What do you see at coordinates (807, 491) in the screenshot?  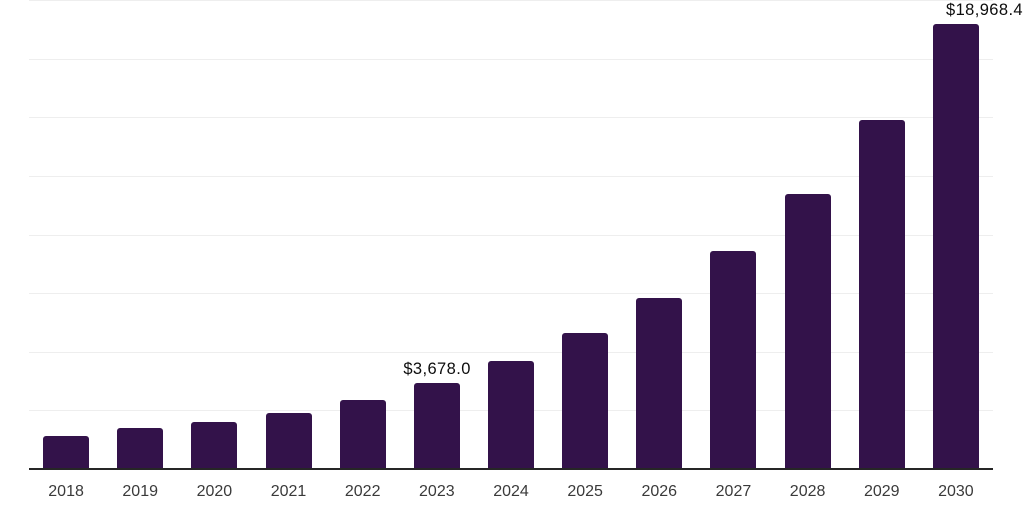 I see `x-tick-2028: 2028` at bounding box center [807, 491].